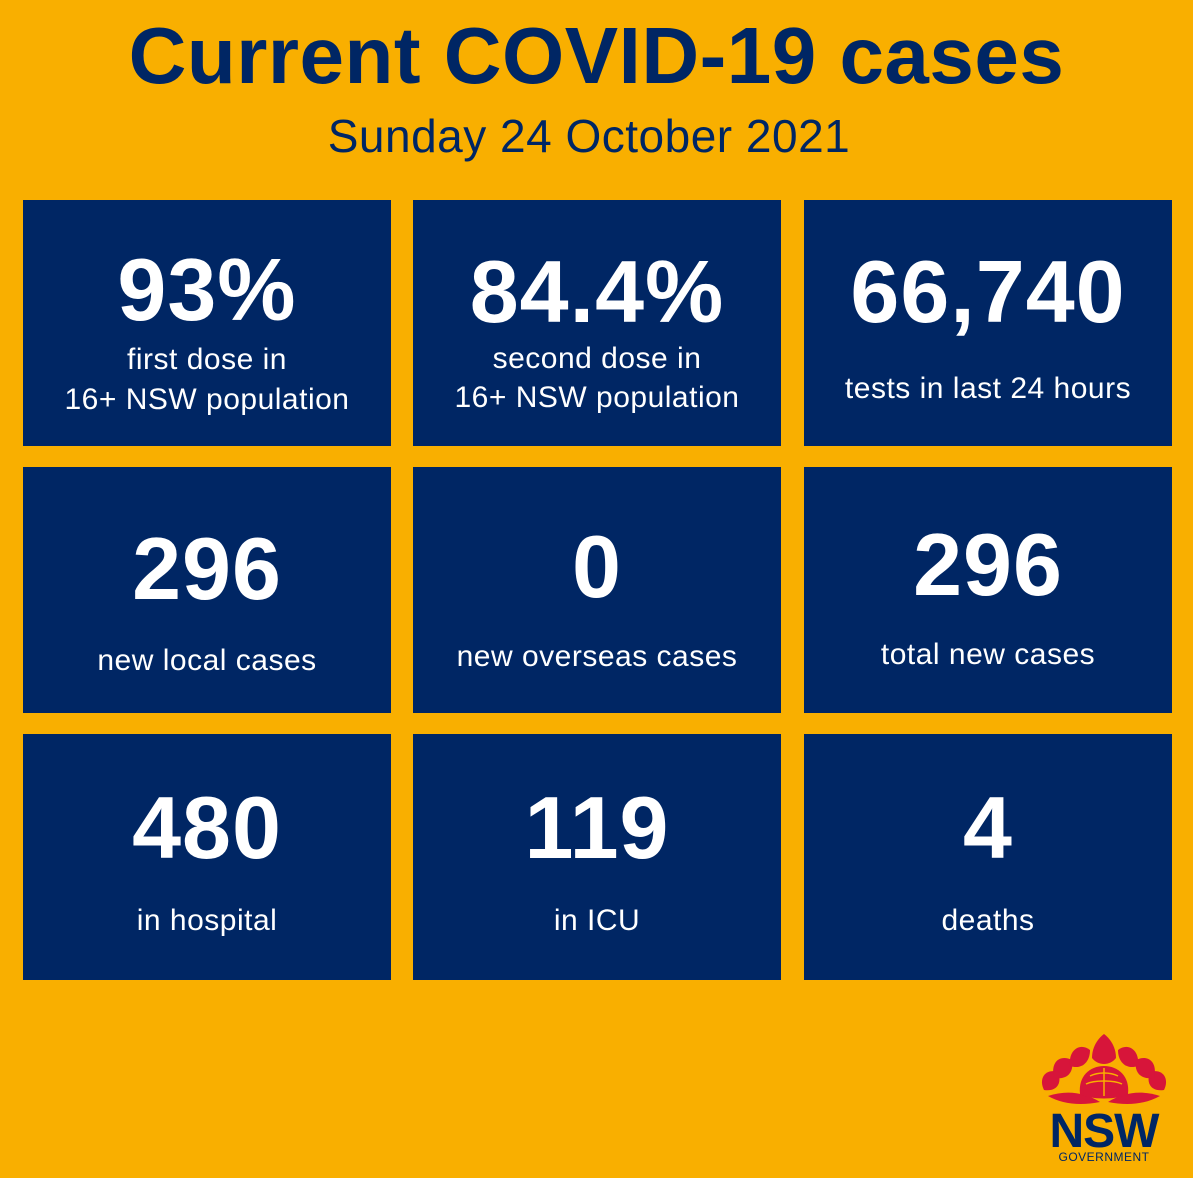 The width and height of the screenshot is (1193, 1178). Describe the element at coordinates (988, 388) in the screenshot. I see `stat-label-line1: tests in last 24 hours` at that location.